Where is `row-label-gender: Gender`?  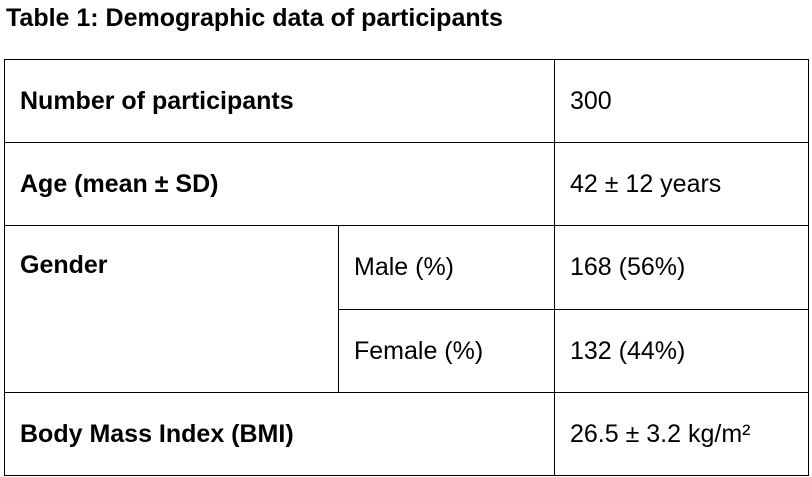 row-label-gender: Gender is located at coordinates (171, 309).